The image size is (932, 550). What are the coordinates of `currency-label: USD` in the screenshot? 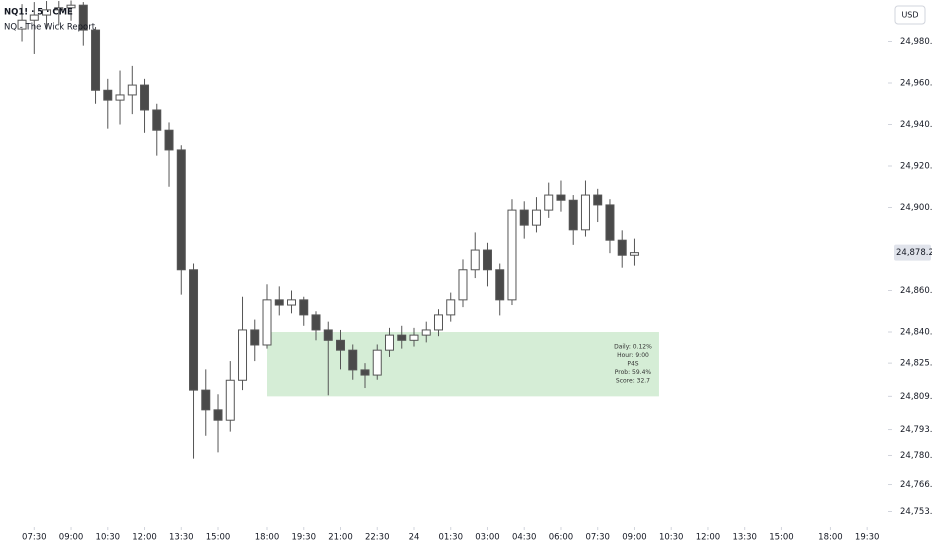 It's located at (909, 15).